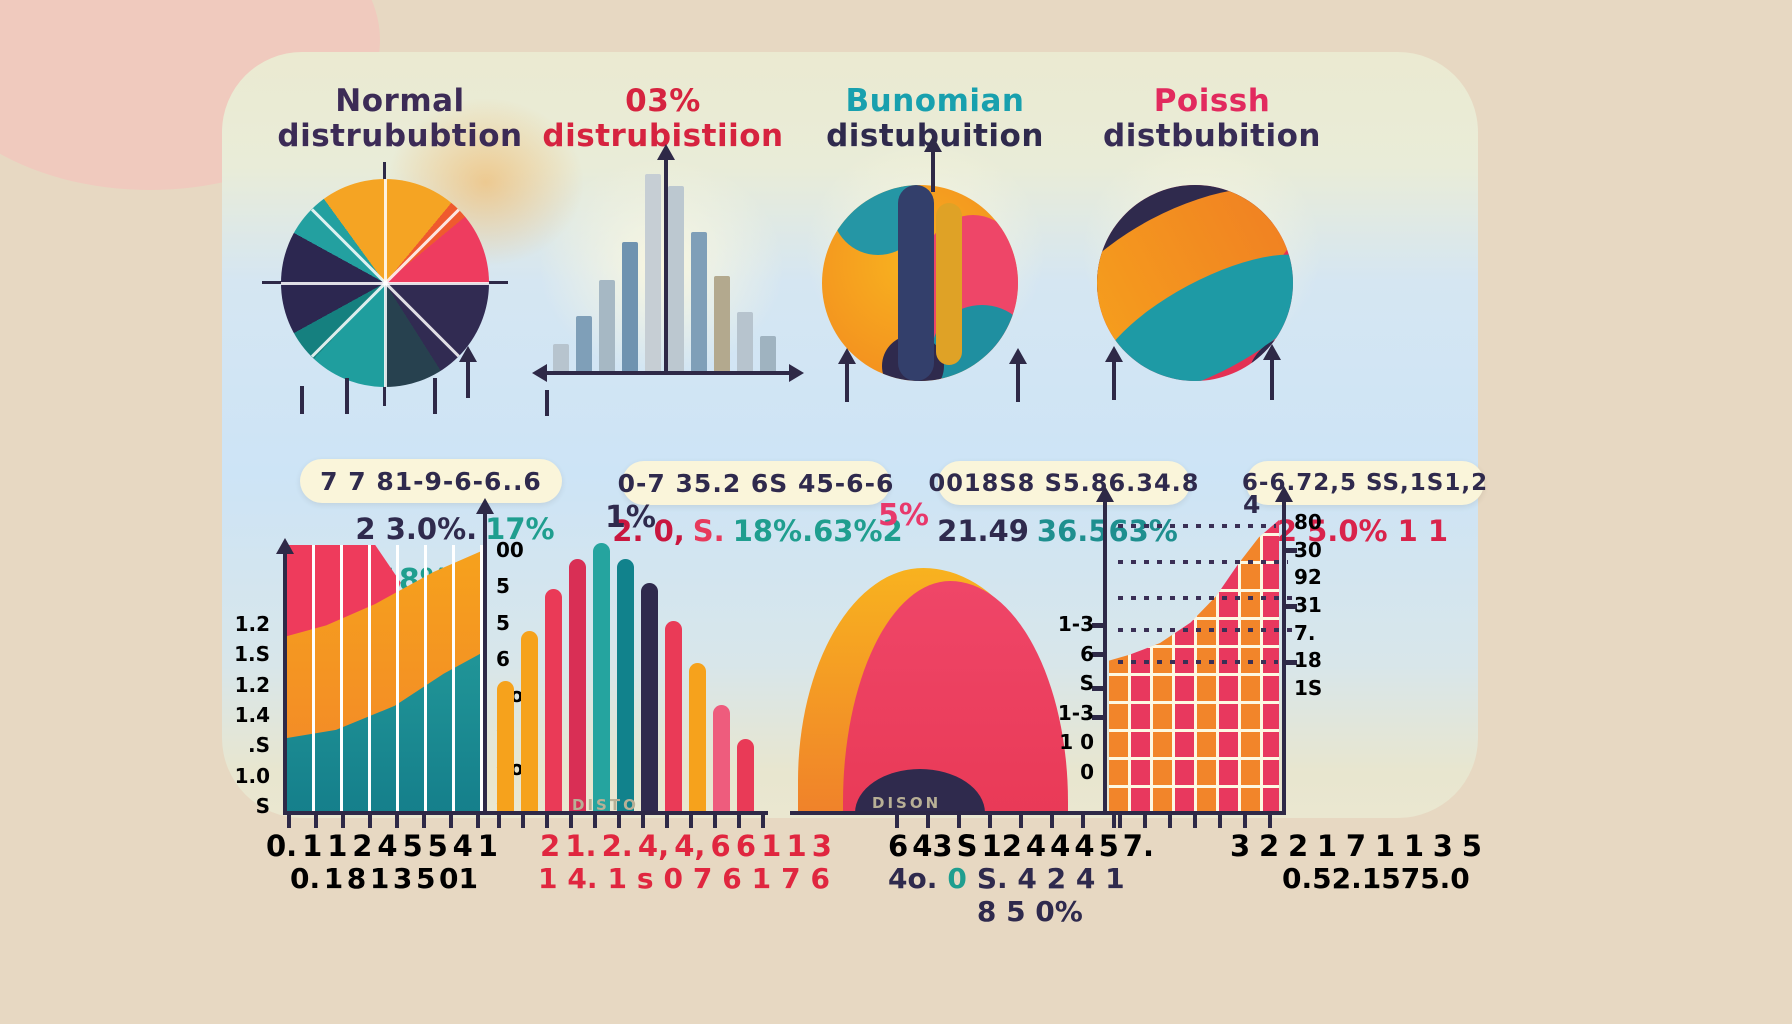 Image resolution: width=1792 pixels, height=1024 pixels. What do you see at coordinates (708, 531) in the screenshot?
I see `label: S.` at bounding box center [708, 531].